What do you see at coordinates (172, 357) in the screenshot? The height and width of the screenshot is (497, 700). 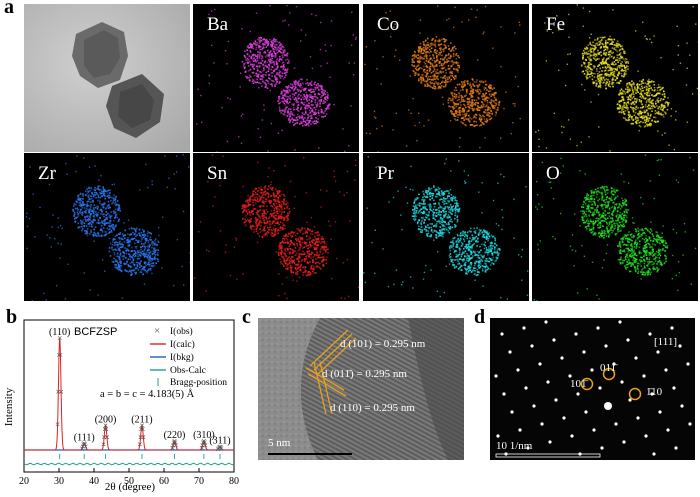 I see `legend-bkg: I(bkg)` at bounding box center [172, 357].